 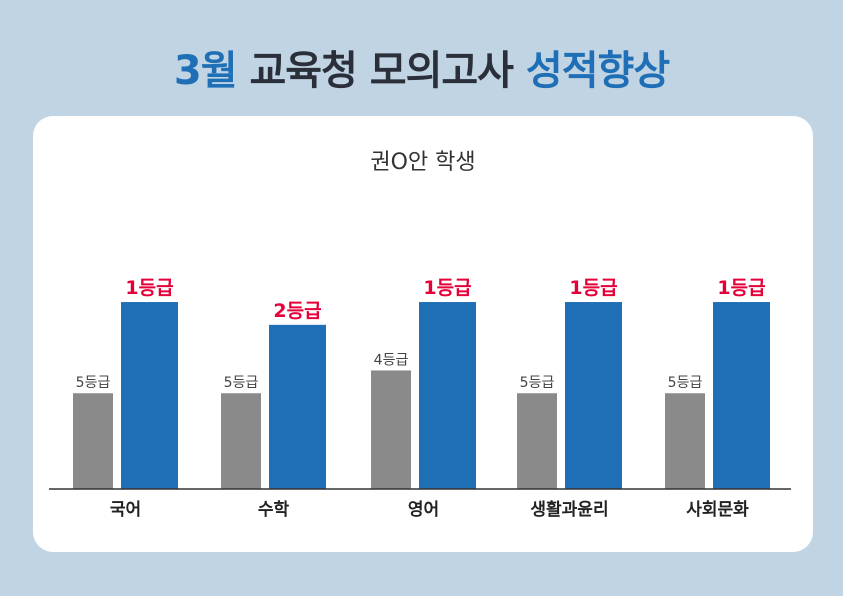 What do you see at coordinates (381, 71) in the screenshot?
I see `headline-part-2: 교육청 모의고사` at bounding box center [381, 71].